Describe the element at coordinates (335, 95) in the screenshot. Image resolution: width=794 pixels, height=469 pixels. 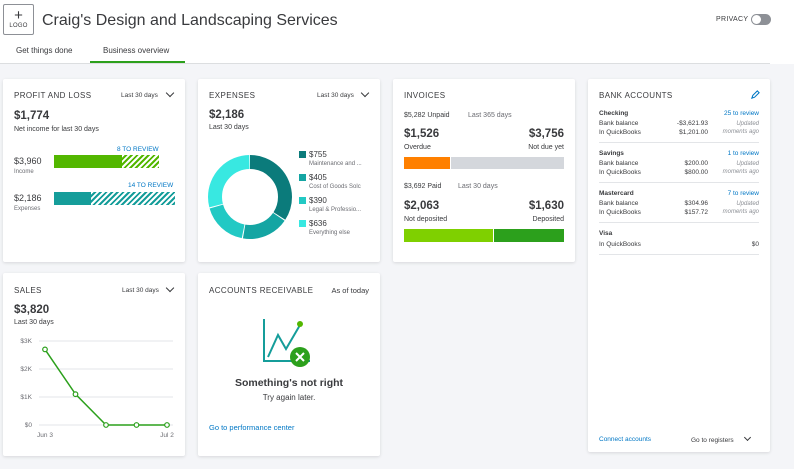
I see `expenses-period: Last 30 days` at that location.